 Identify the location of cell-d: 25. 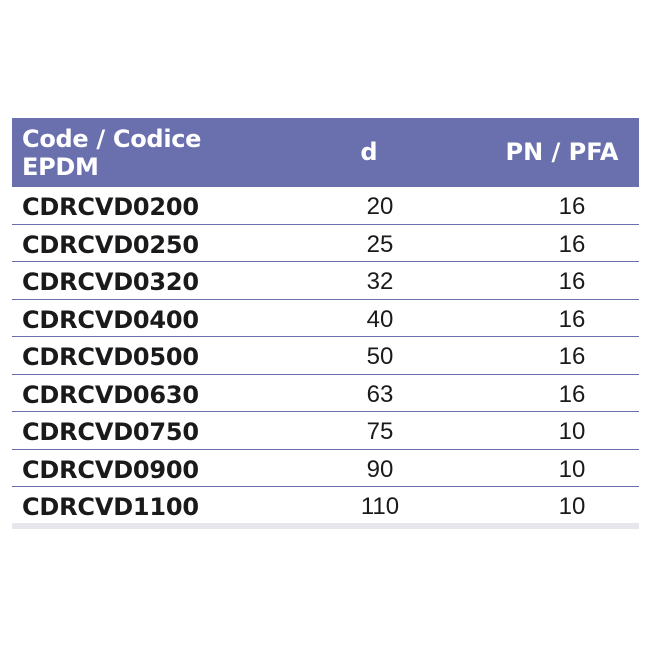
(380, 244).